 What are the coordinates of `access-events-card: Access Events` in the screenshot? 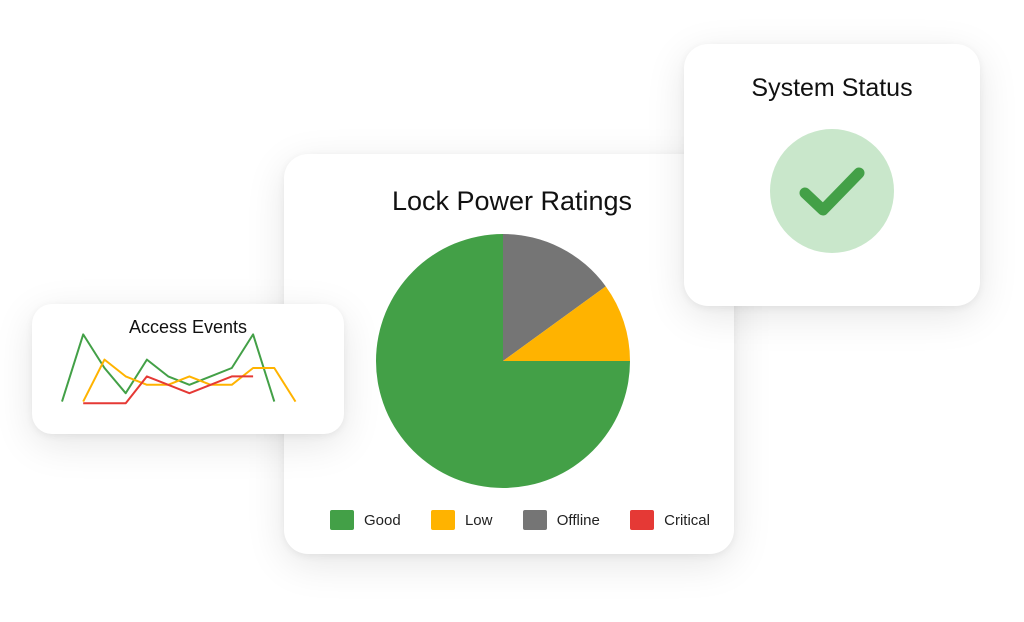 It's located at (188, 369).